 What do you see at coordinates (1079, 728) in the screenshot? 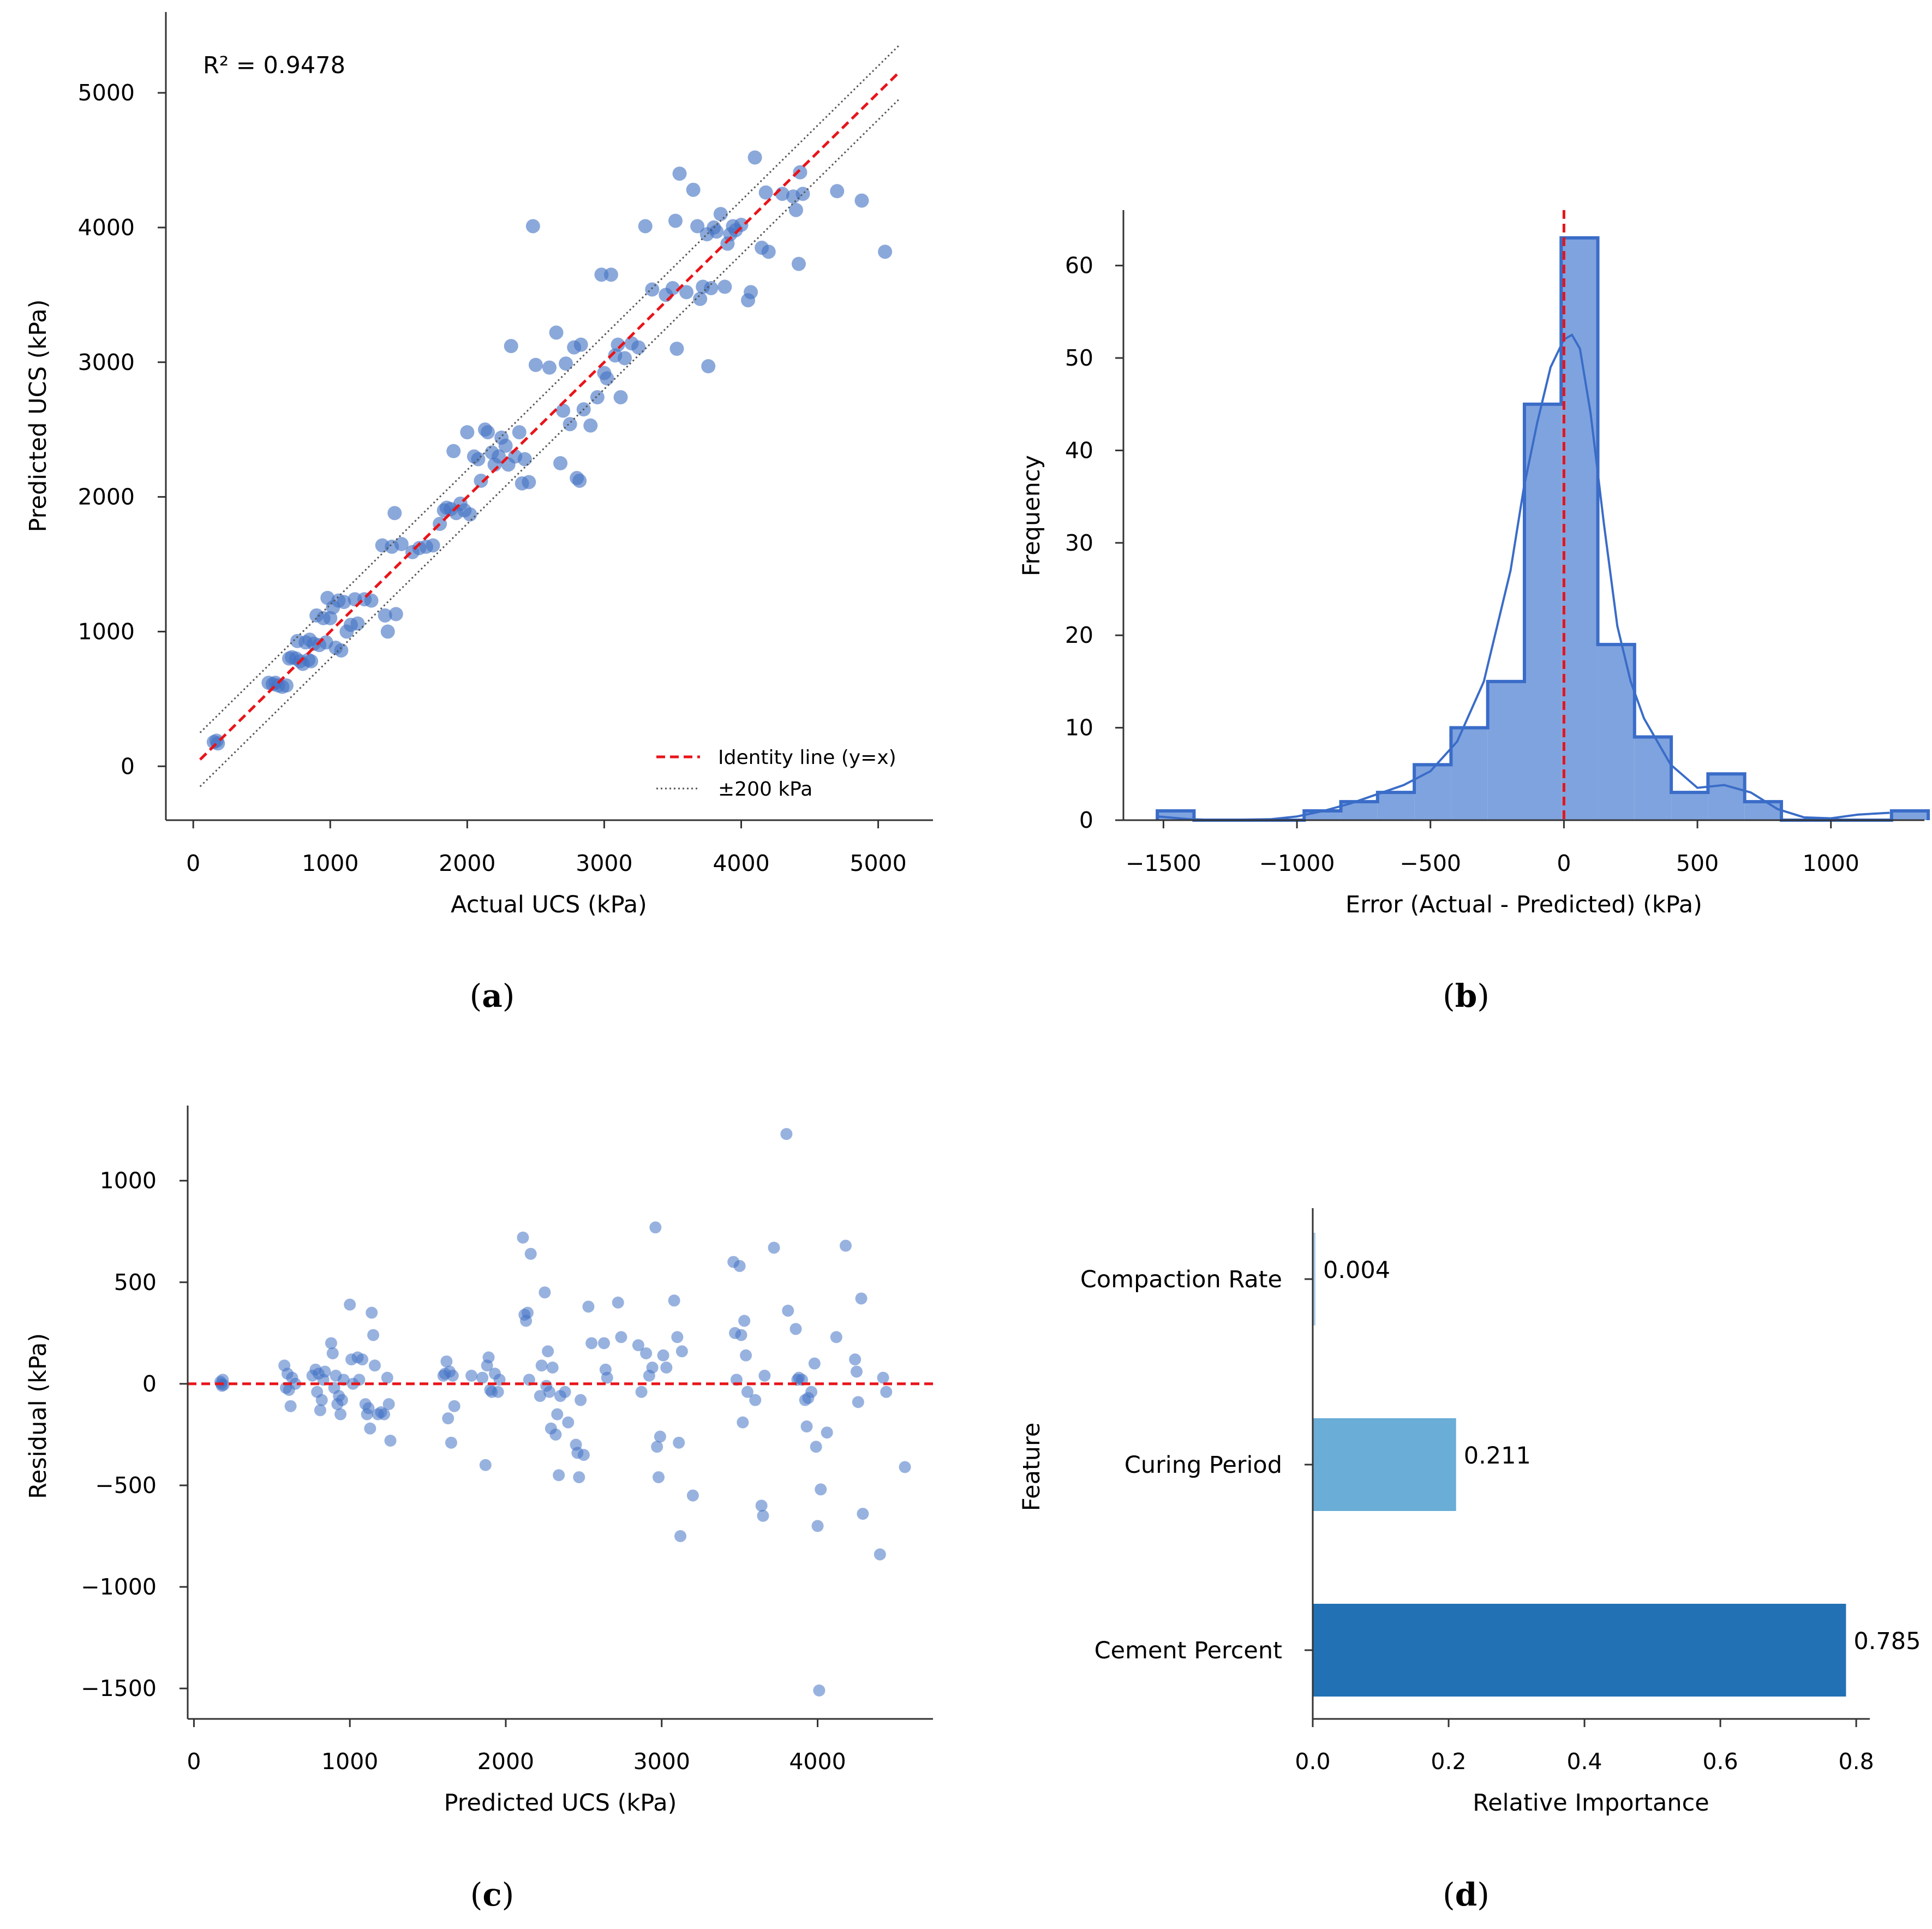
I see `y-tick-label: 10` at bounding box center [1079, 728].